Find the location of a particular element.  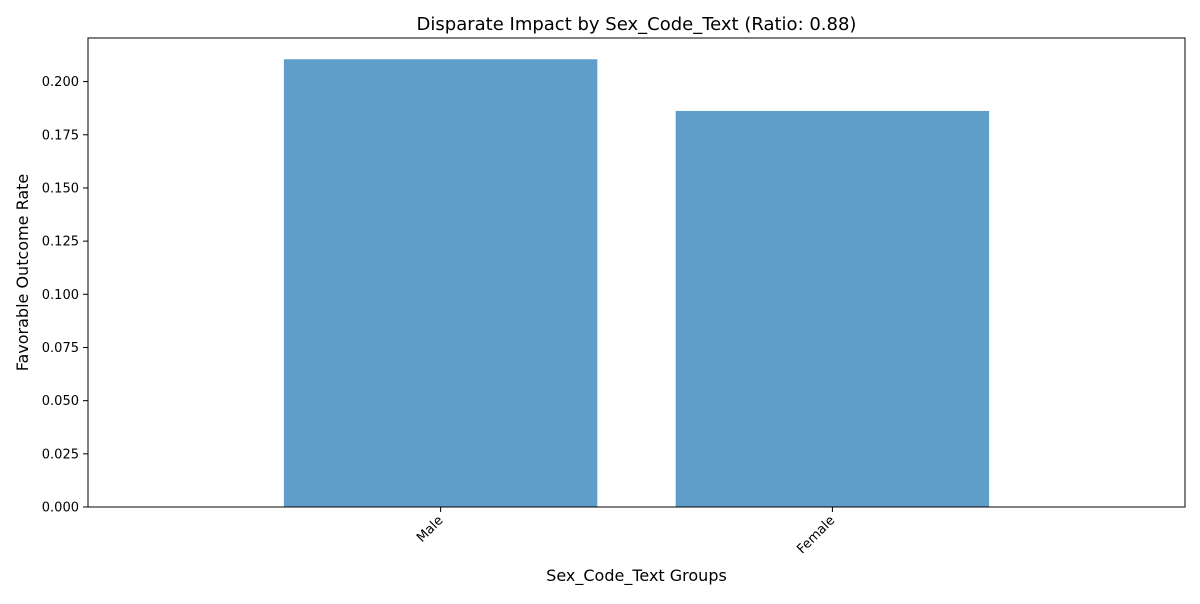

y-tick-label: 0.075 is located at coordinates (60, 348).